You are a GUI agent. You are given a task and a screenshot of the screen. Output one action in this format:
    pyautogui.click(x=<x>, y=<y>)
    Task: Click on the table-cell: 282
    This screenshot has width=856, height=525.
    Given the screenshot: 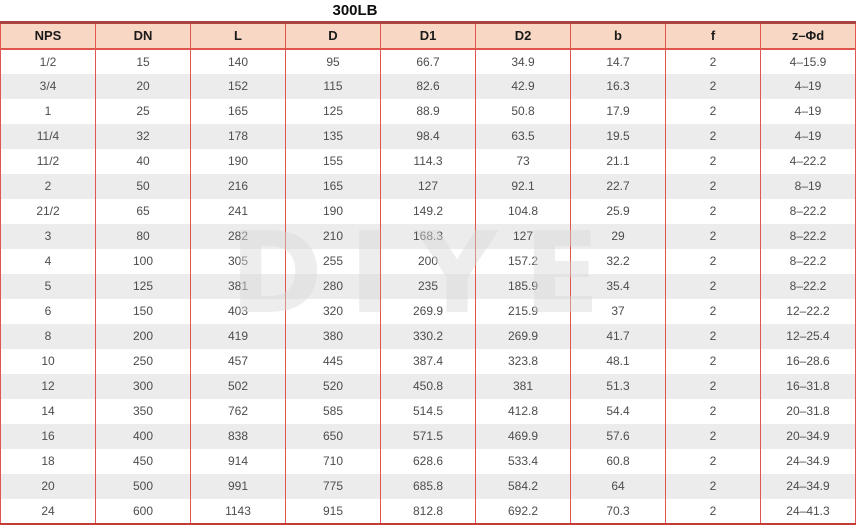 What is the action you would take?
    pyautogui.click(x=238, y=236)
    